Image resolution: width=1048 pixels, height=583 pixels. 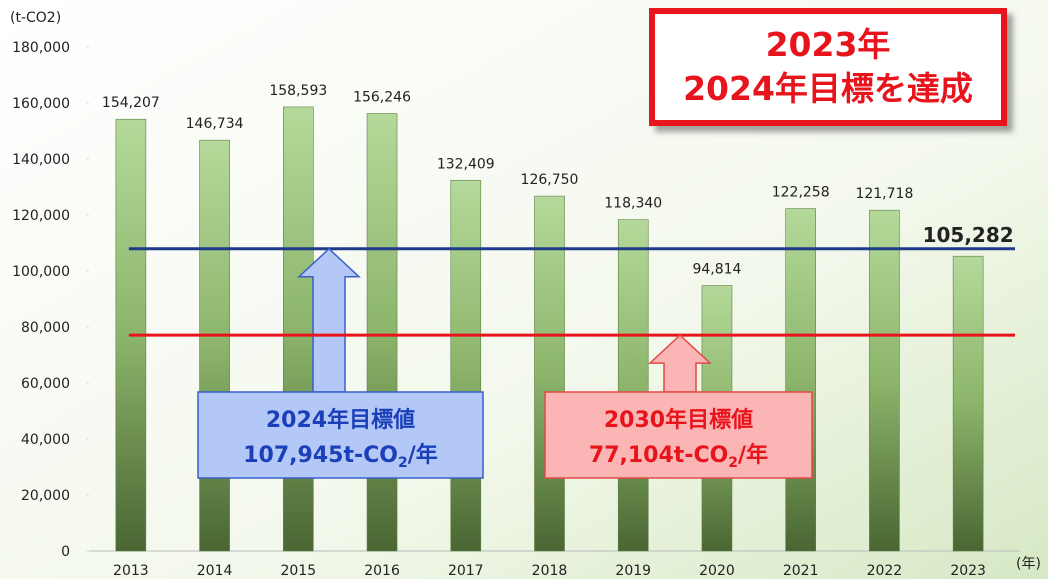 What do you see at coordinates (215, 571) in the screenshot?
I see `x-tick-label: 2014` at bounding box center [215, 571].